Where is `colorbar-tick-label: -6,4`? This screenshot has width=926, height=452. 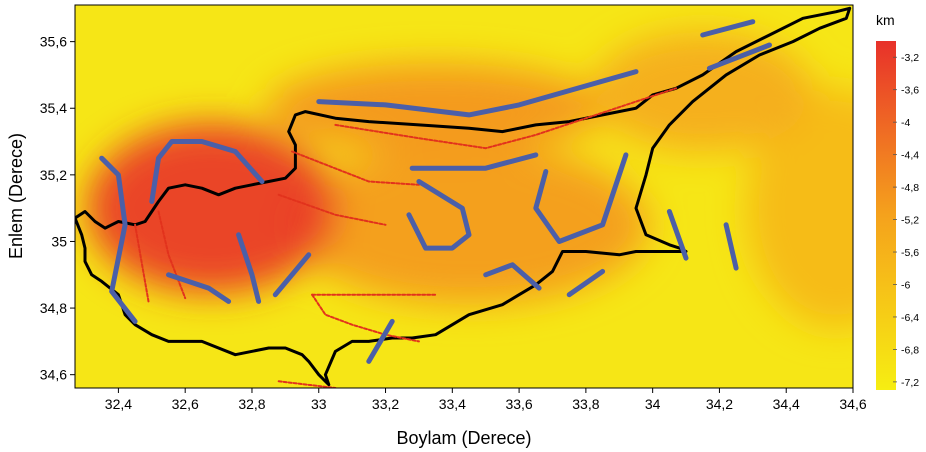 colorbar-tick-label: -6,4 is located at coordinates (910, 318).